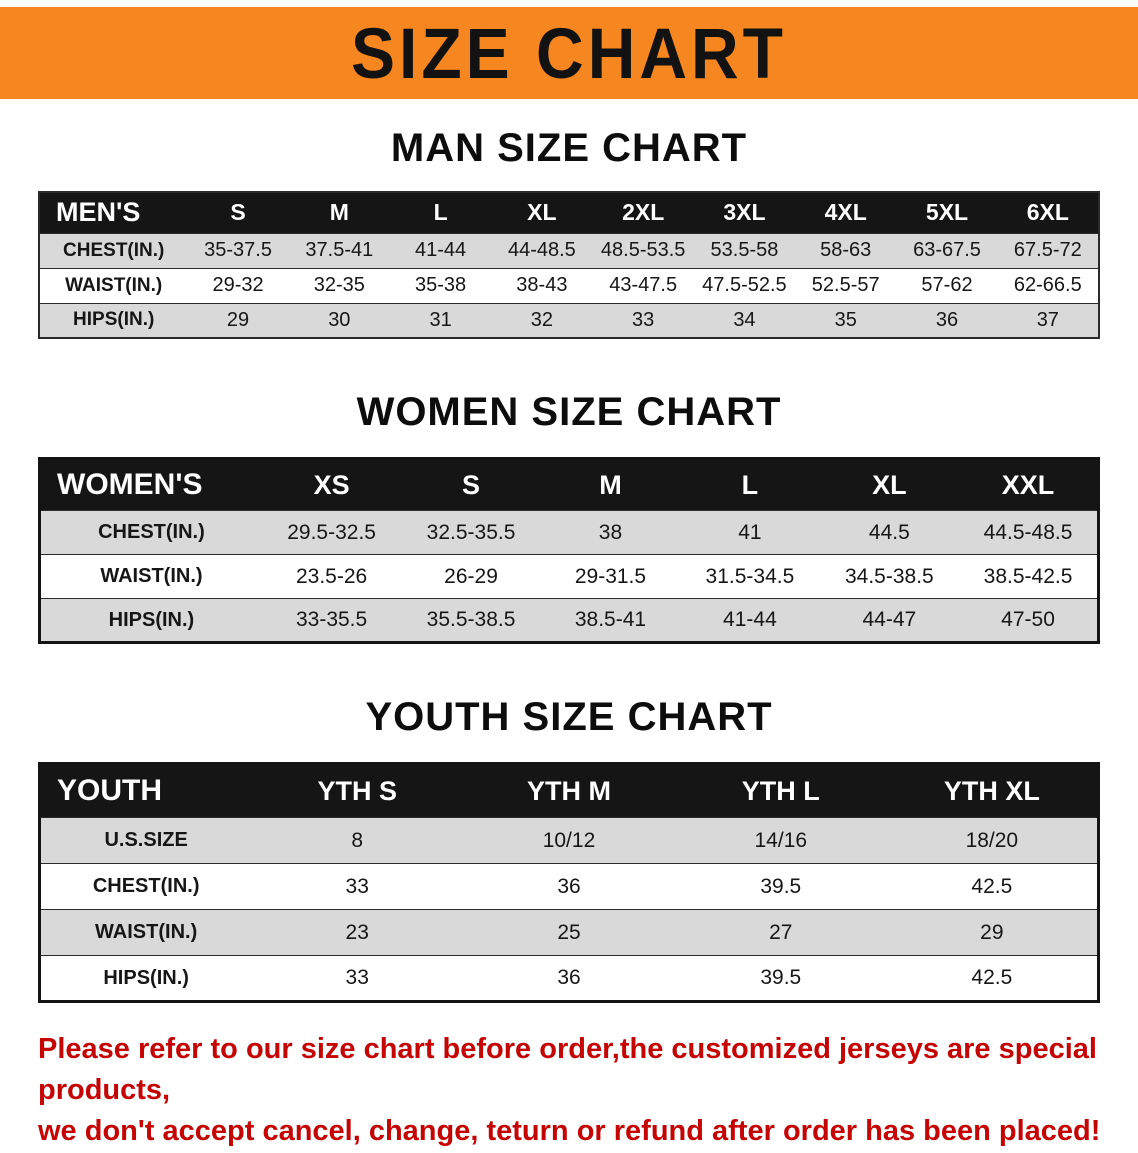  Describe the element at coordinates (643, 212) in the screenshot. I see `size-column-header: 2XL` at that location.